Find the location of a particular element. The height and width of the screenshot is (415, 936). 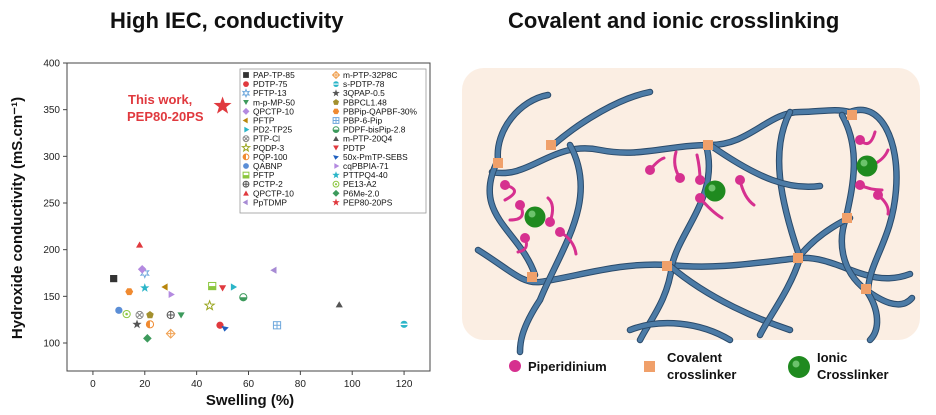

legend-label: PFTP-13 is located at coordinates (270, 93).